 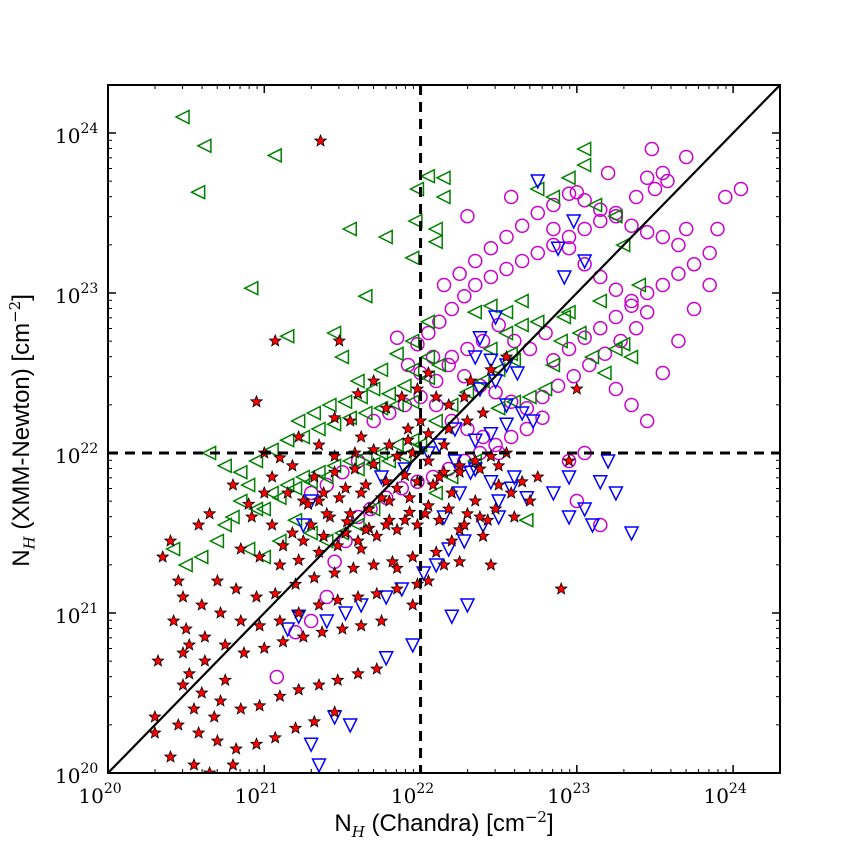 What do you see at coordinates (535, 817) in the screenshot?
I see `x-label-superscript: −2` at bounding box center [535, 817].